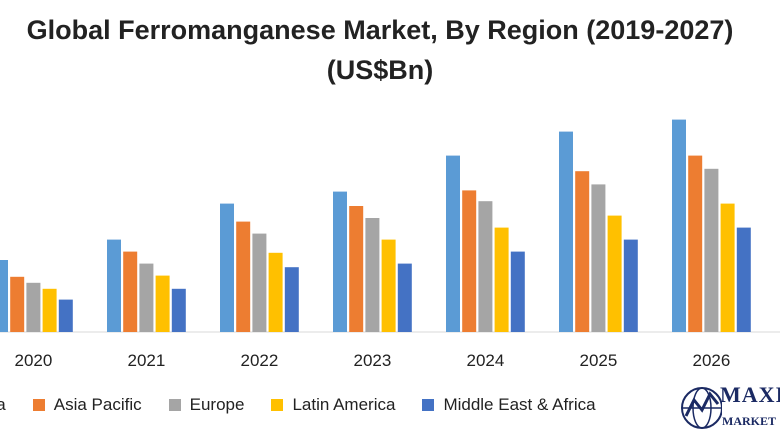  What do you see at coordinates (97, 404) in the screenshot?
I see `legend-label: Asia Pacific` at bounding box center [97, 404].